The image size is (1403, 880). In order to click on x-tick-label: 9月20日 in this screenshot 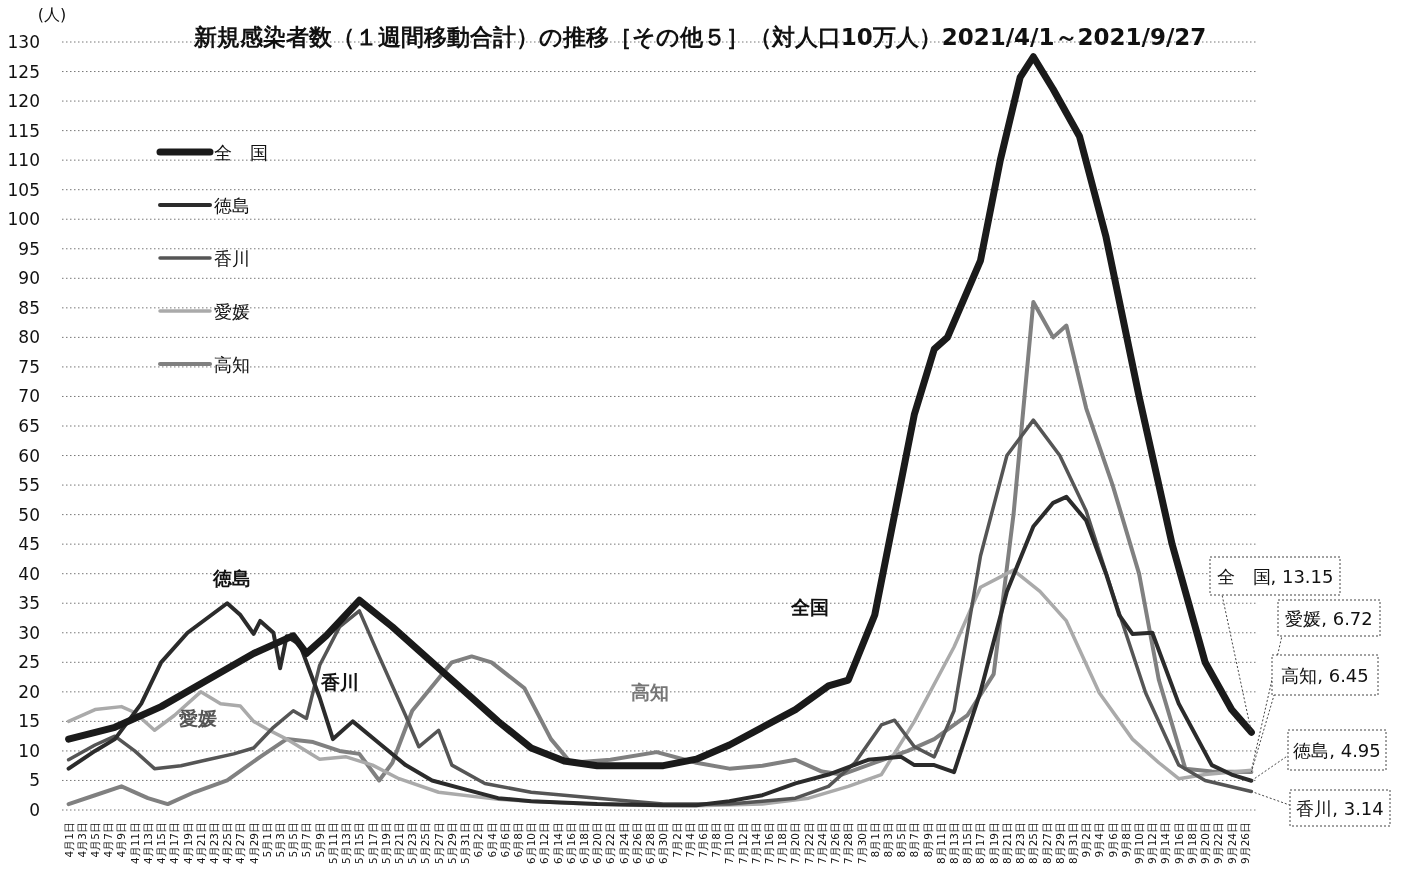, I will do `click(1205, 843)`.